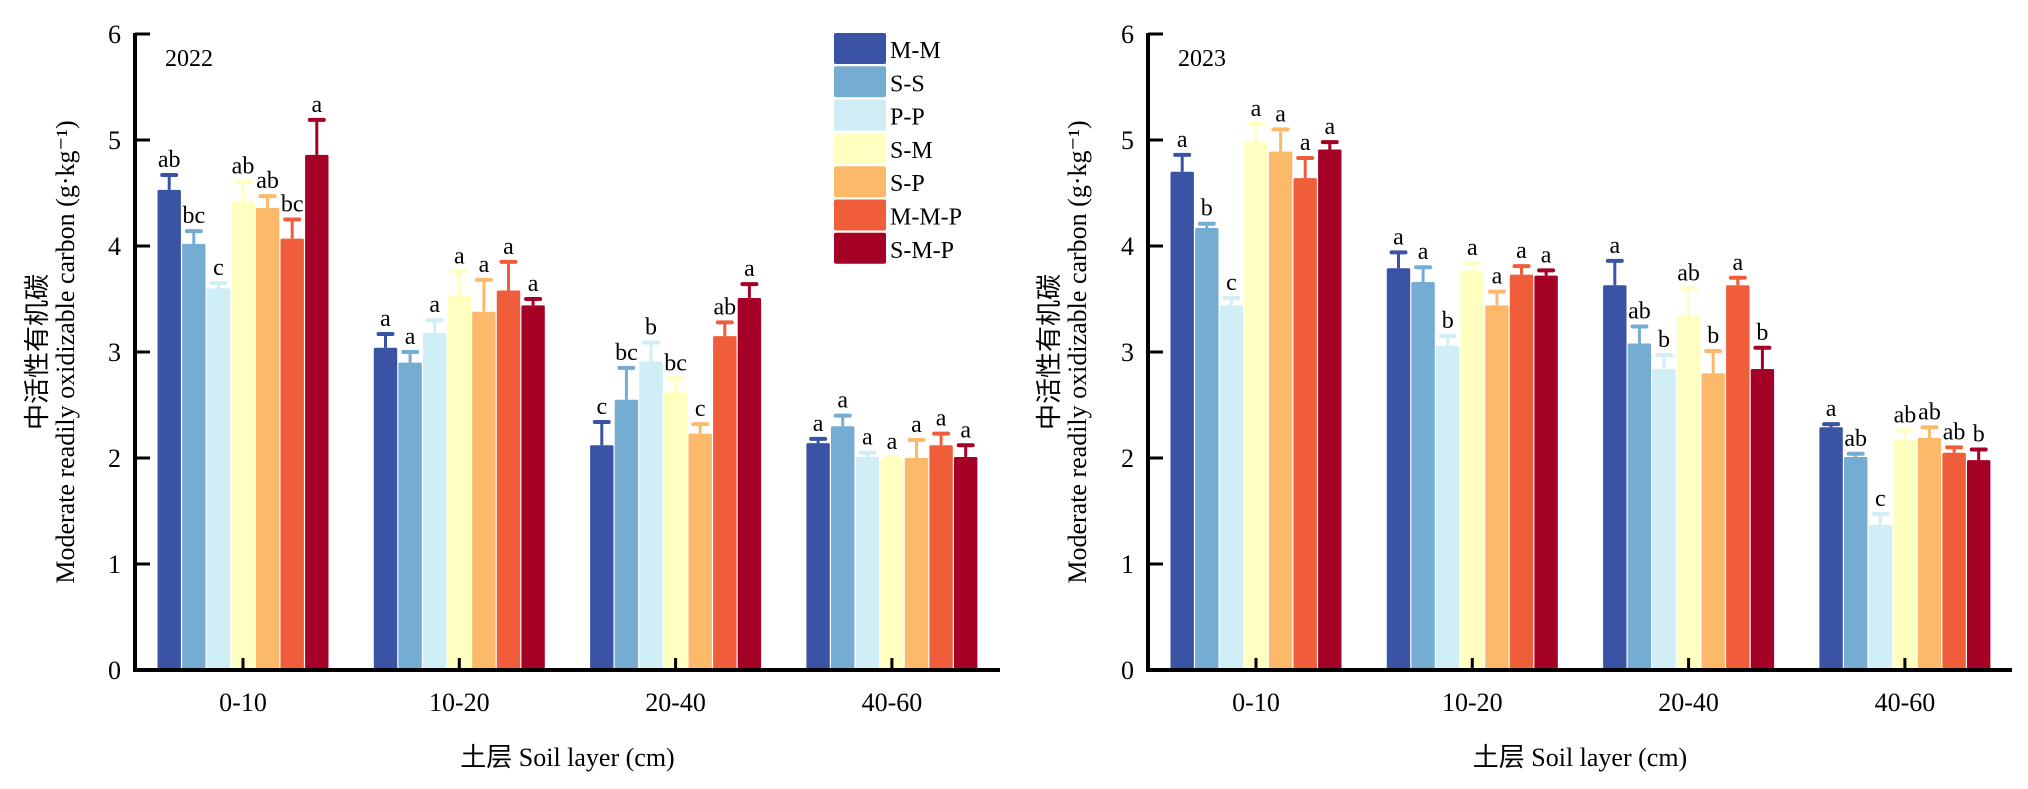  What do you see at coordinates (911, 151) in the screenshot?
I see `legend-label: S-M` at bounding box center [911, 151].